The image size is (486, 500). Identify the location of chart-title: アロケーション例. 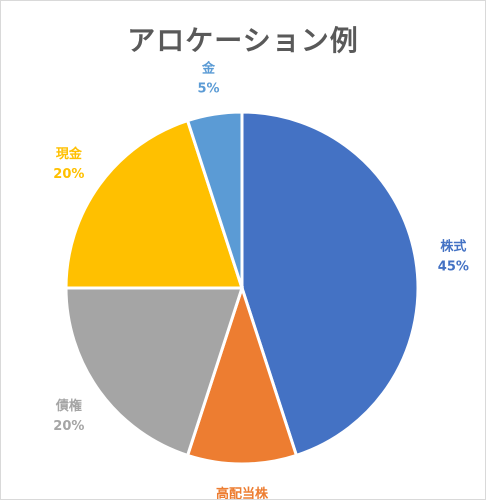
(243, 40).